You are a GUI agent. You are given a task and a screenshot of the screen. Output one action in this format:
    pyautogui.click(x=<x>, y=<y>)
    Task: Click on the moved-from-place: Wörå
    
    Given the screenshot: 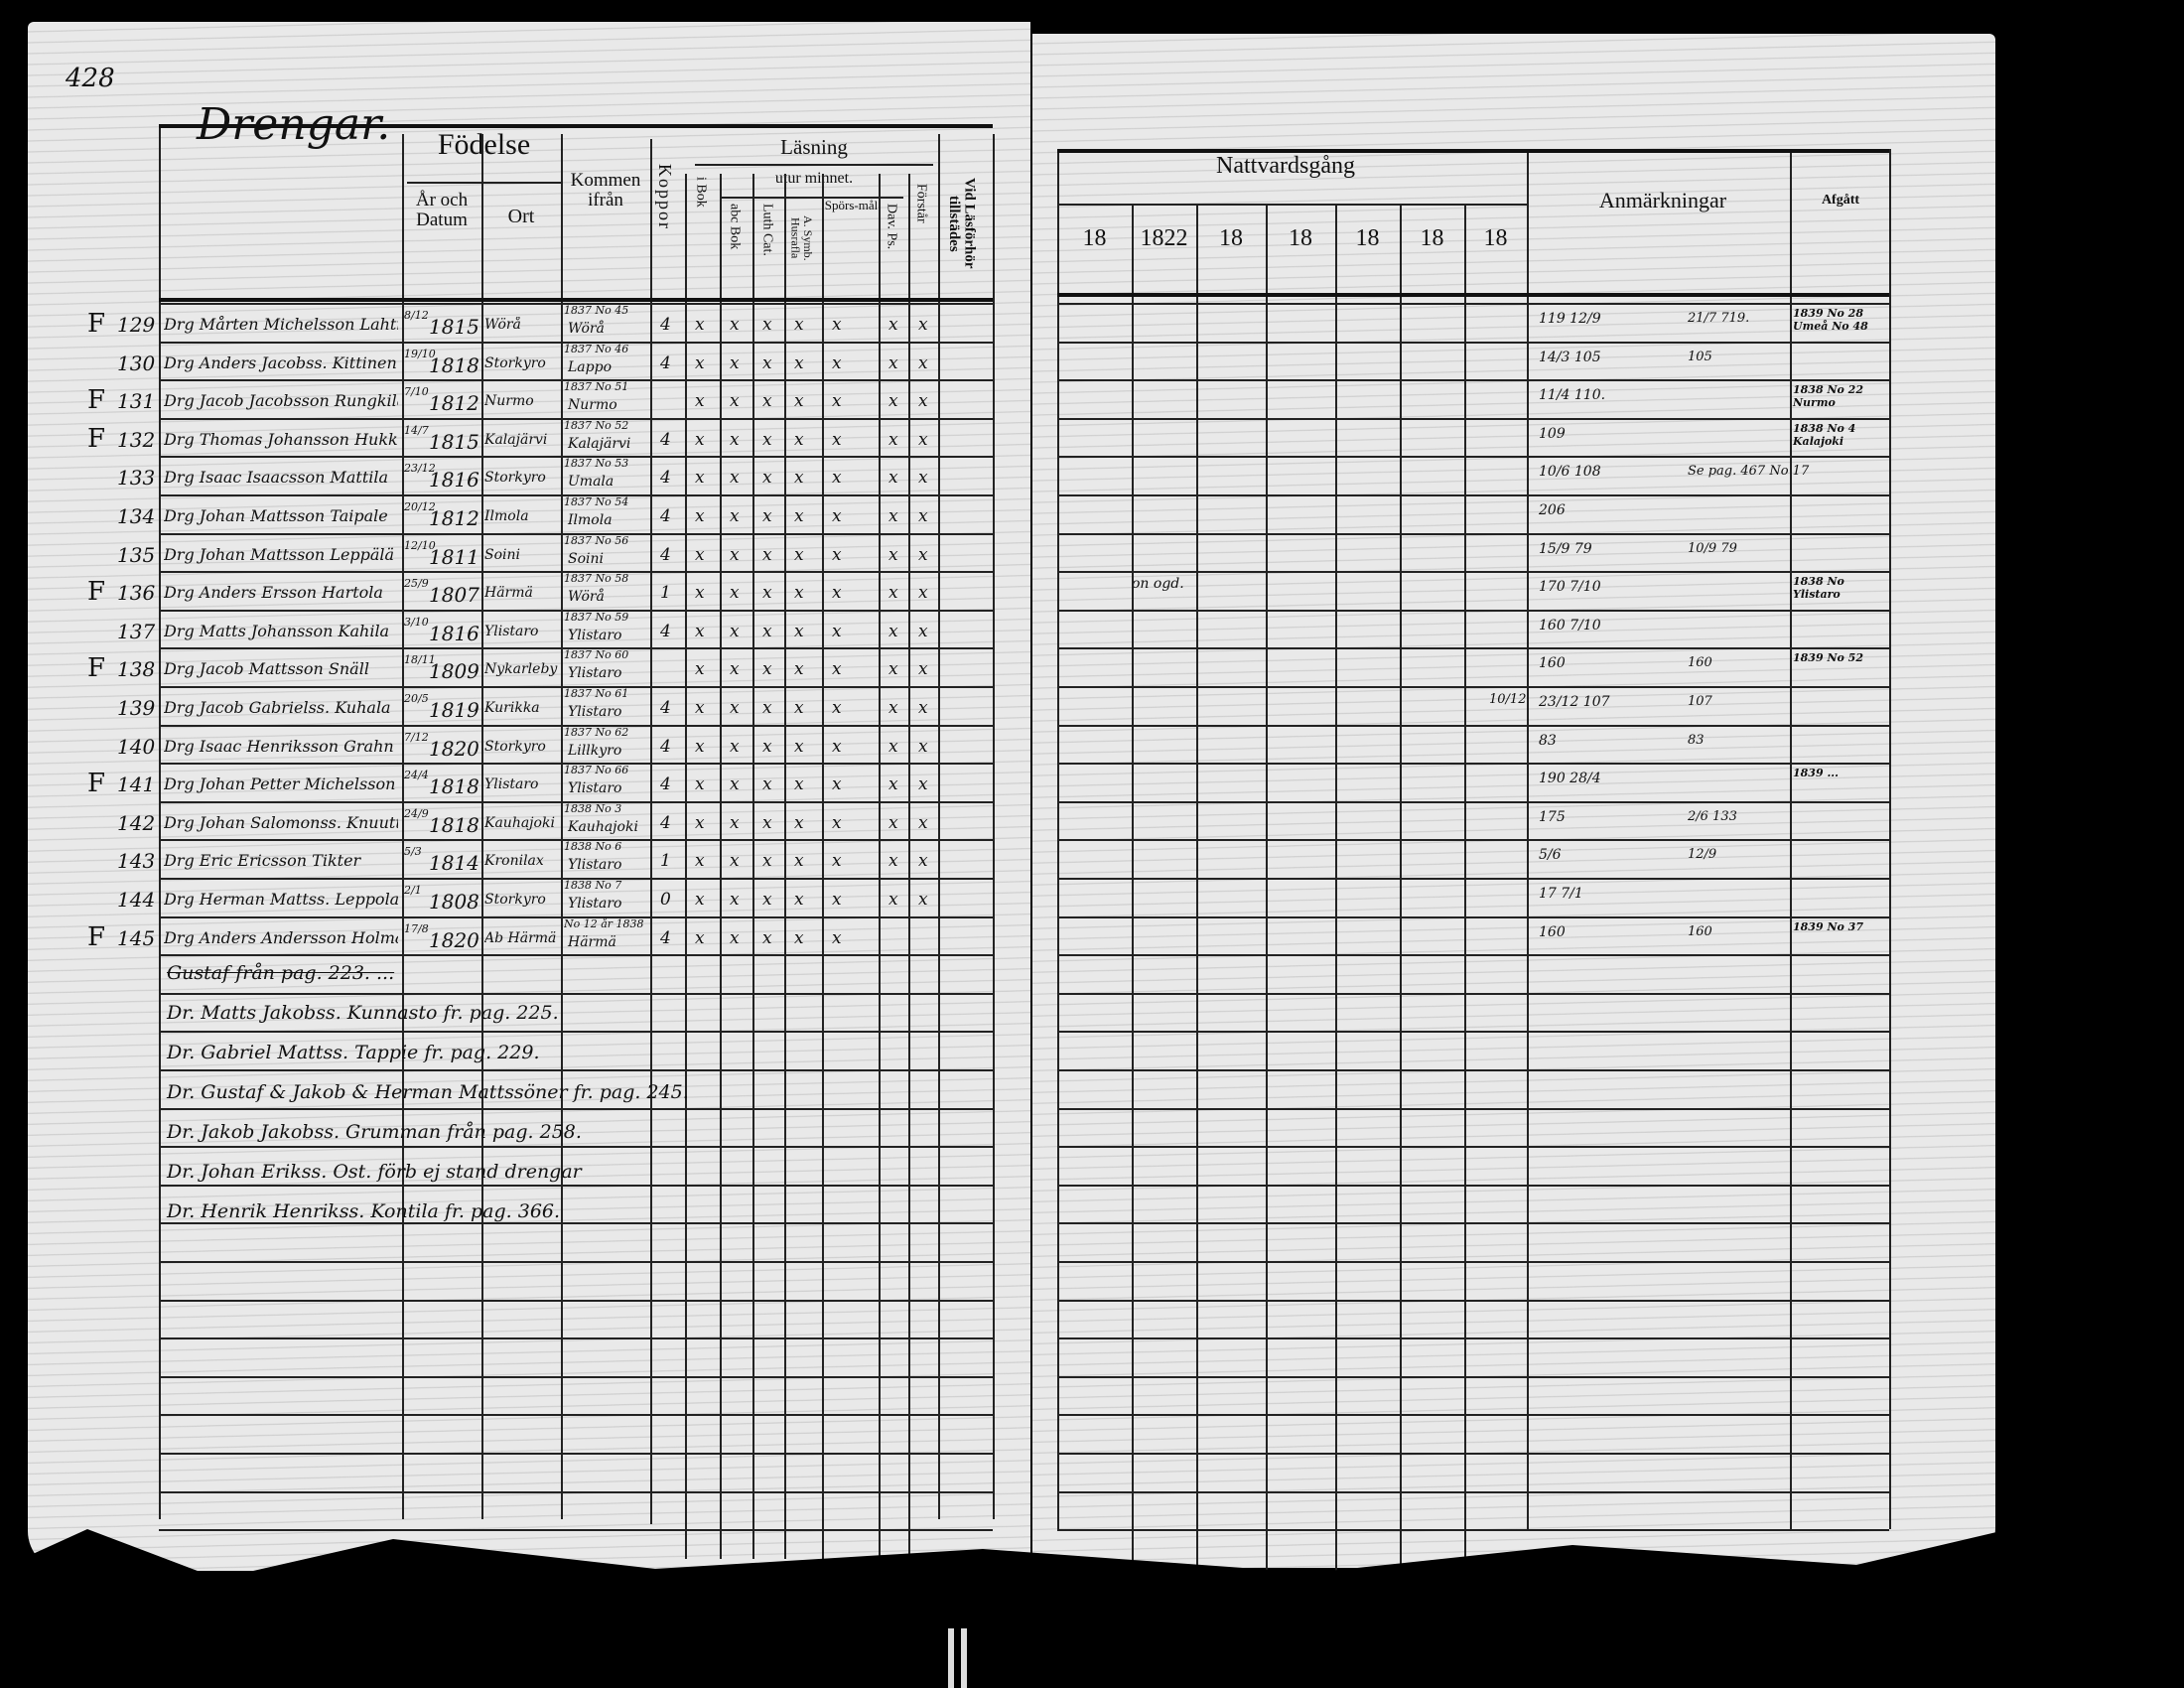 What is the action you would take?
    pyautogui.click(x=586, y=597)
    